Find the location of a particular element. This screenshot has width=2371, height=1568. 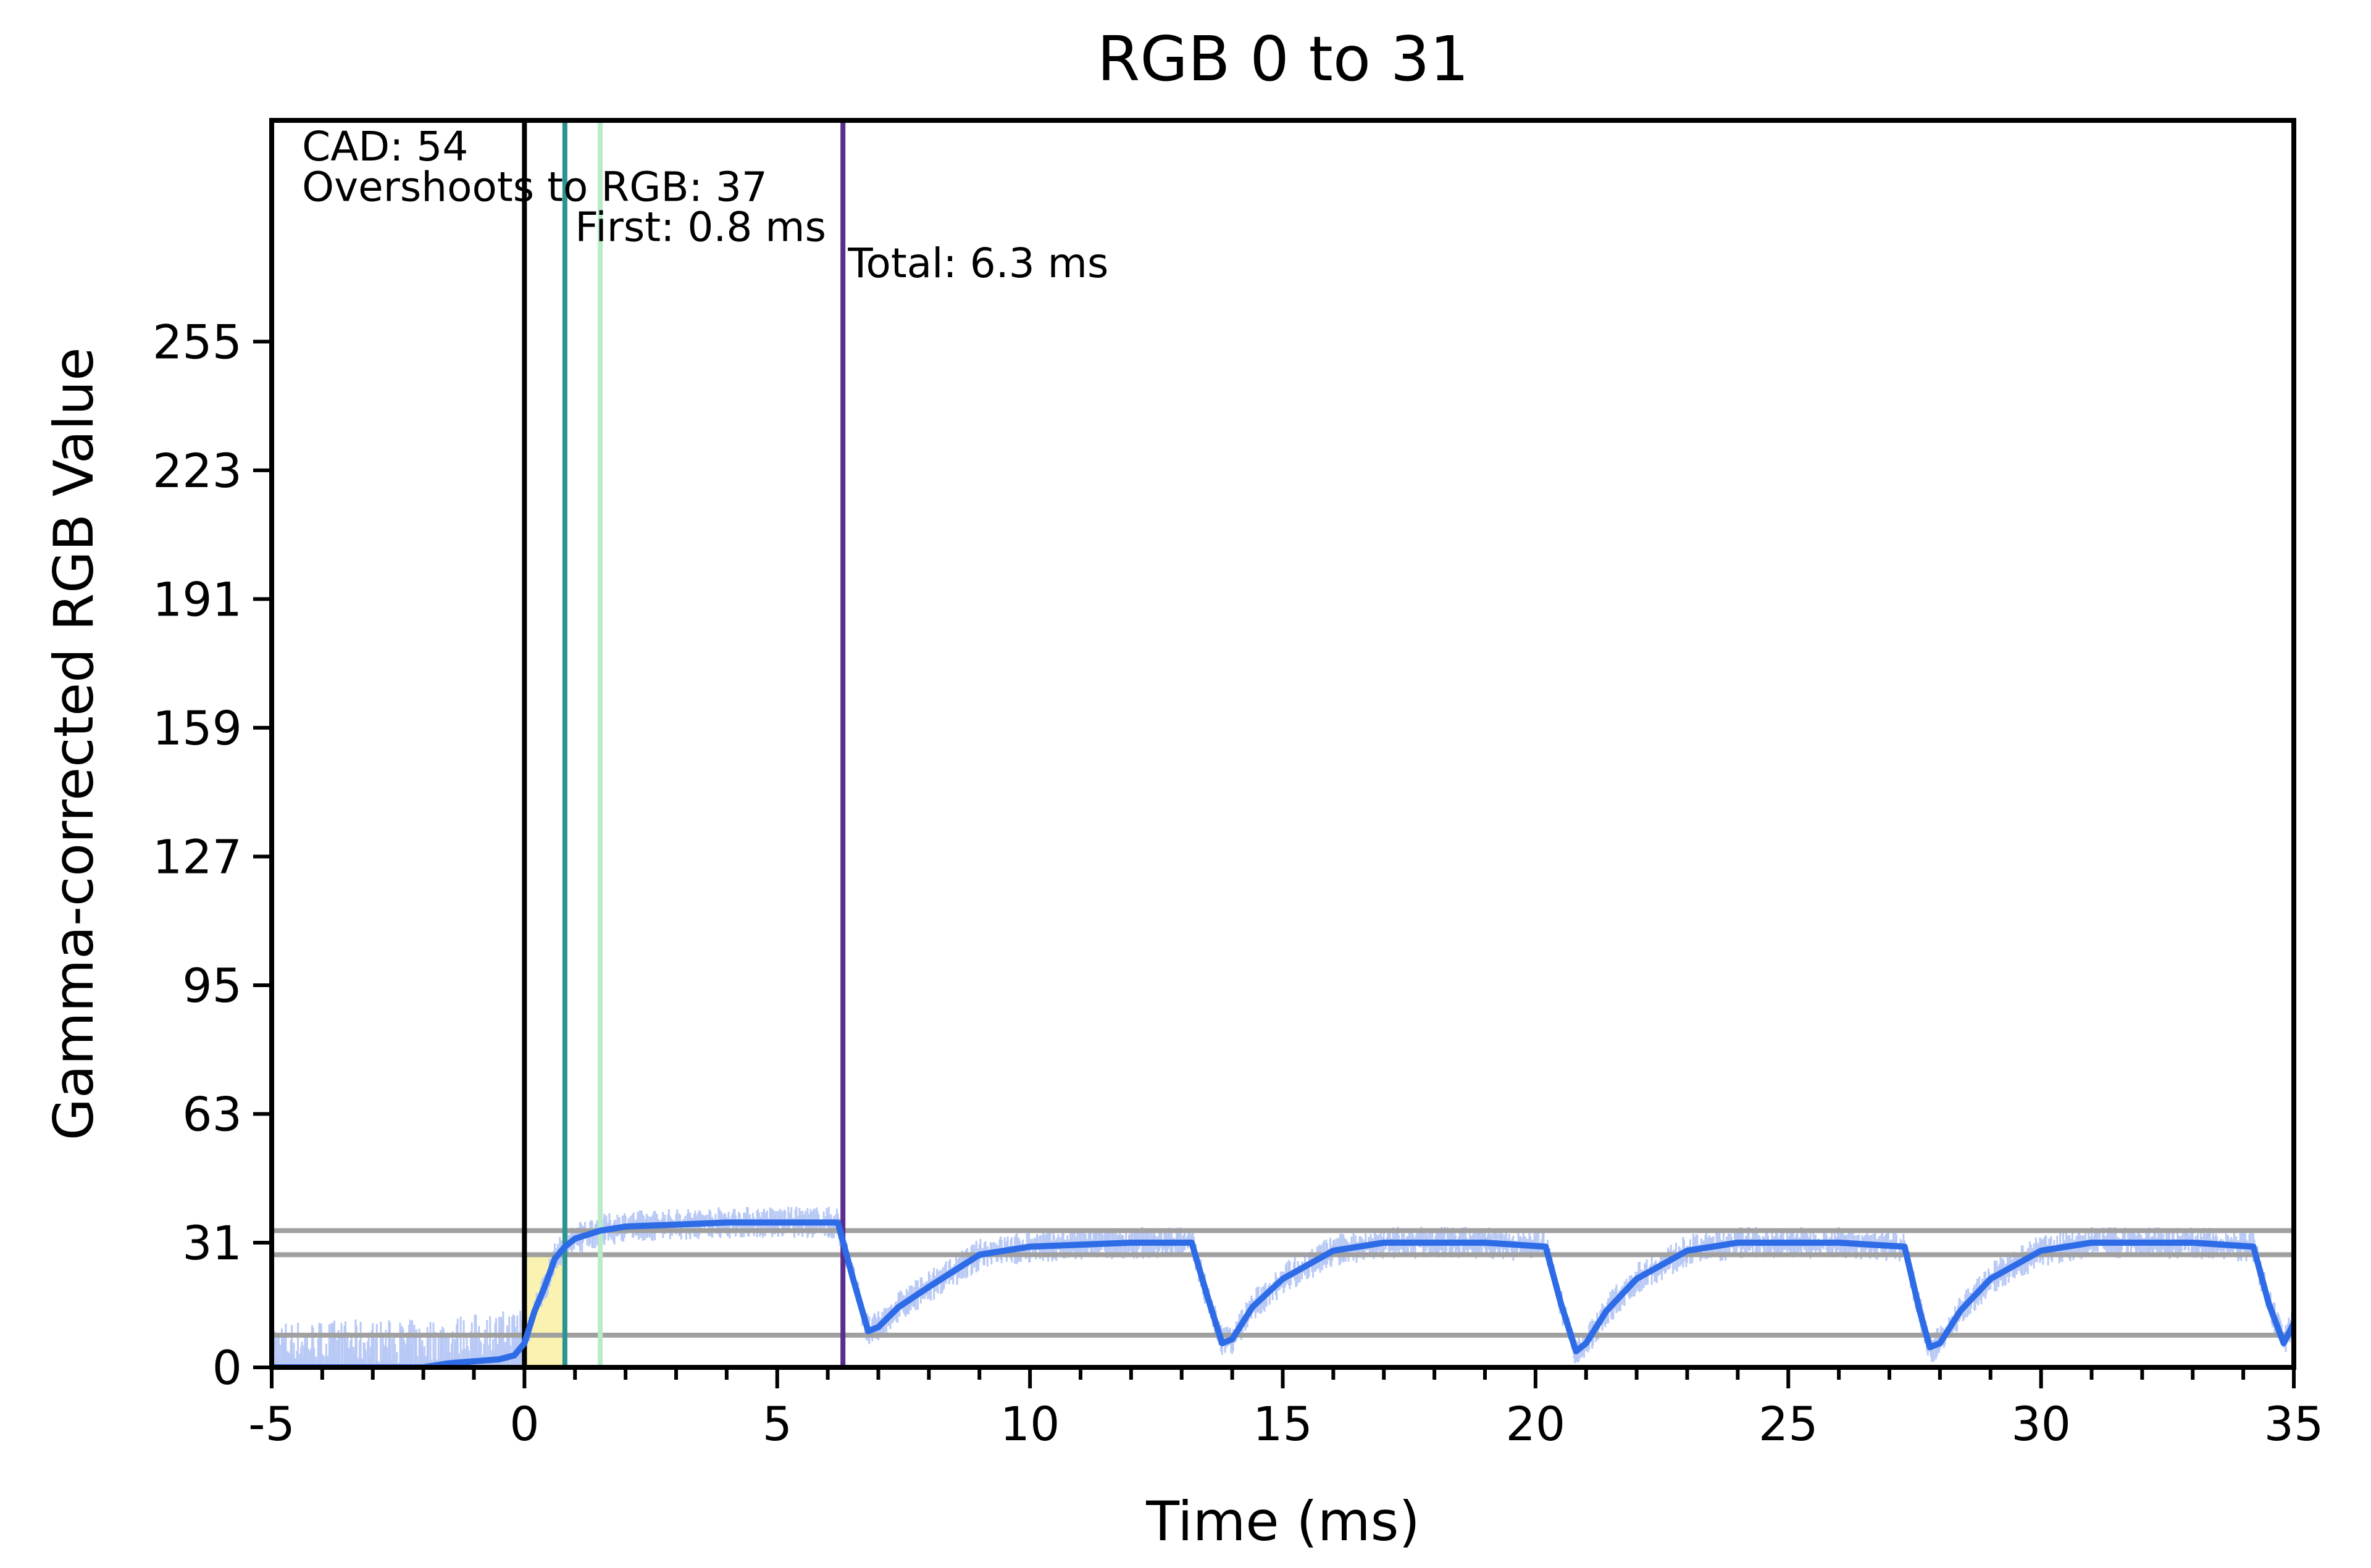

series-line is located at coordinates (1283, 1293).